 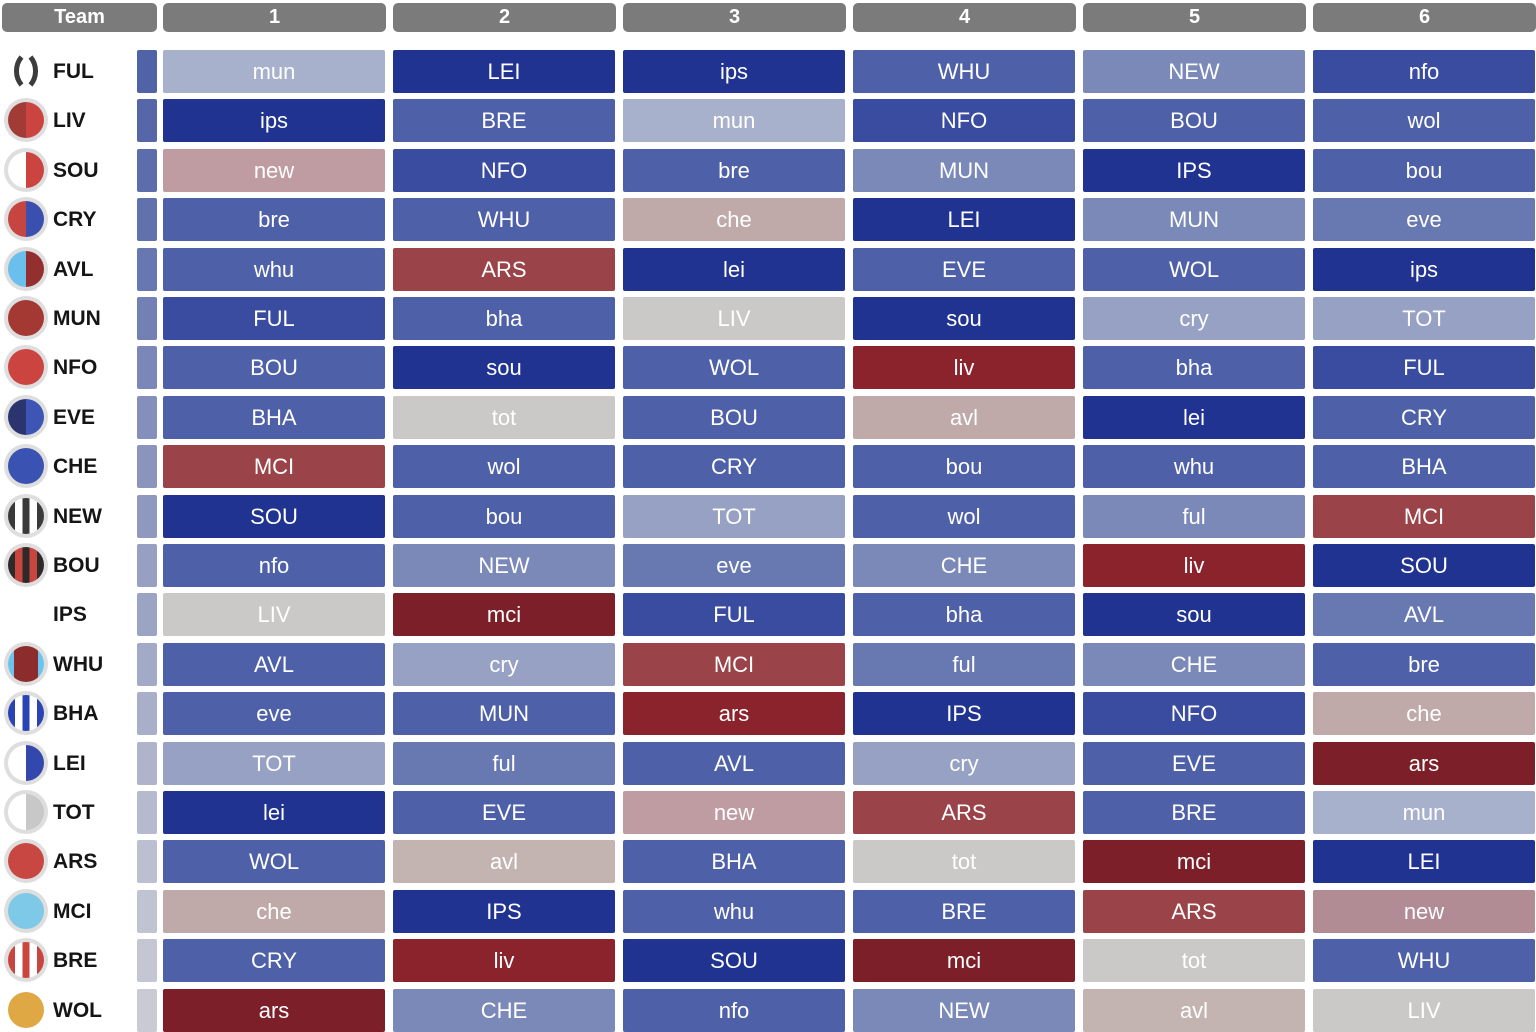 What do you see at coordinates (1424, 17) in the screenshot?
I see `column-header-gameweek: 6` at bounding box center [1424, 17].